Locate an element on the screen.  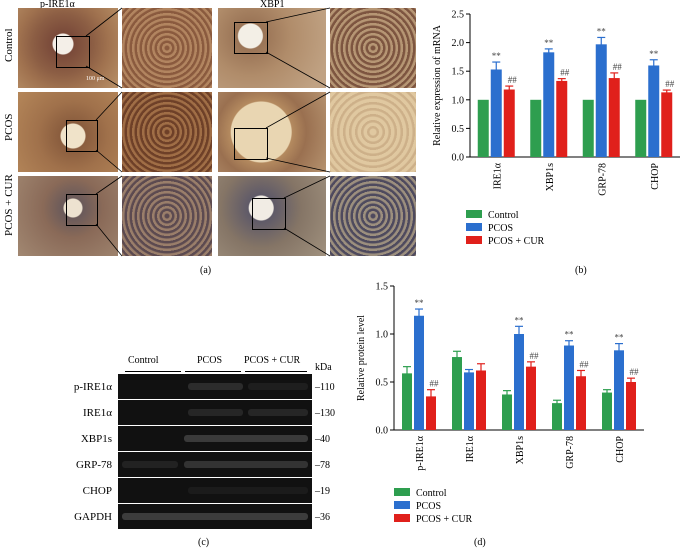
blot-label-gapdh: GAPDH is located at coordinates (93, 517).